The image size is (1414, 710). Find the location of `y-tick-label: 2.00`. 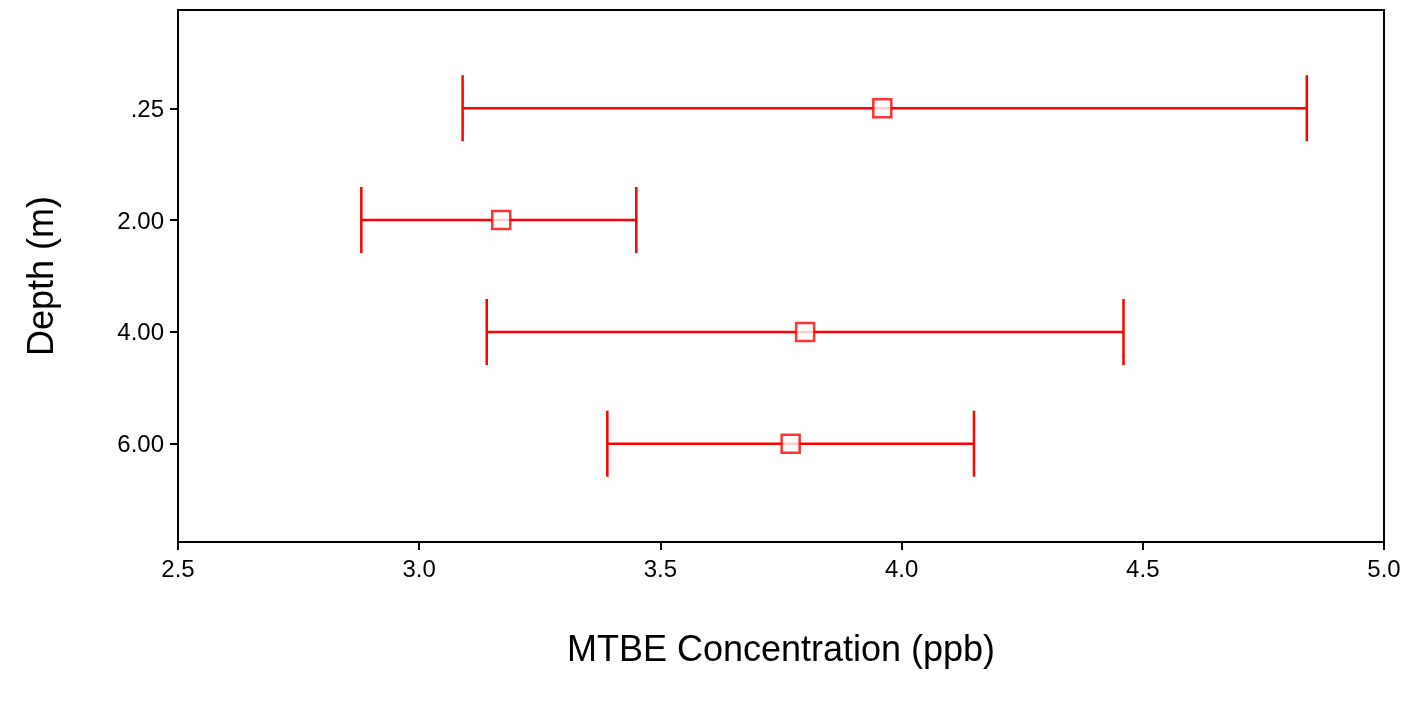

y-tick-label: 2.00 is located at coordinates (140, 220).